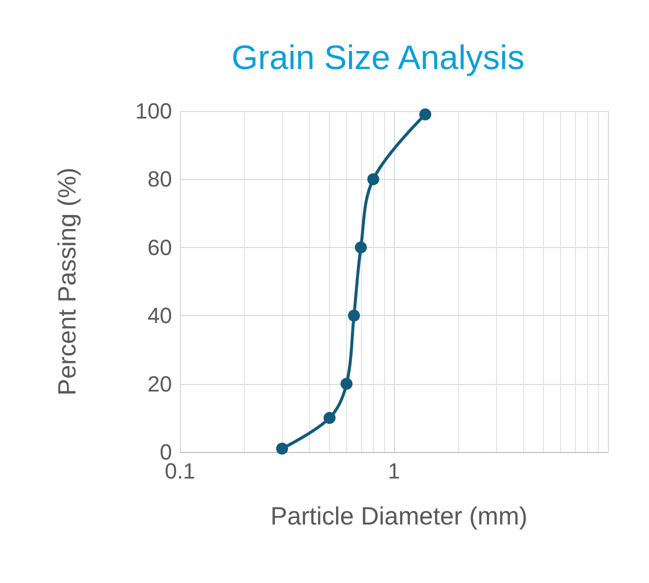 The image size is (649, 583). What do you see at coordinates (399, 516) in the screenshot?
I see `x-axis-title: Particle Diameter (mm)` at bounding box center [399, 516].